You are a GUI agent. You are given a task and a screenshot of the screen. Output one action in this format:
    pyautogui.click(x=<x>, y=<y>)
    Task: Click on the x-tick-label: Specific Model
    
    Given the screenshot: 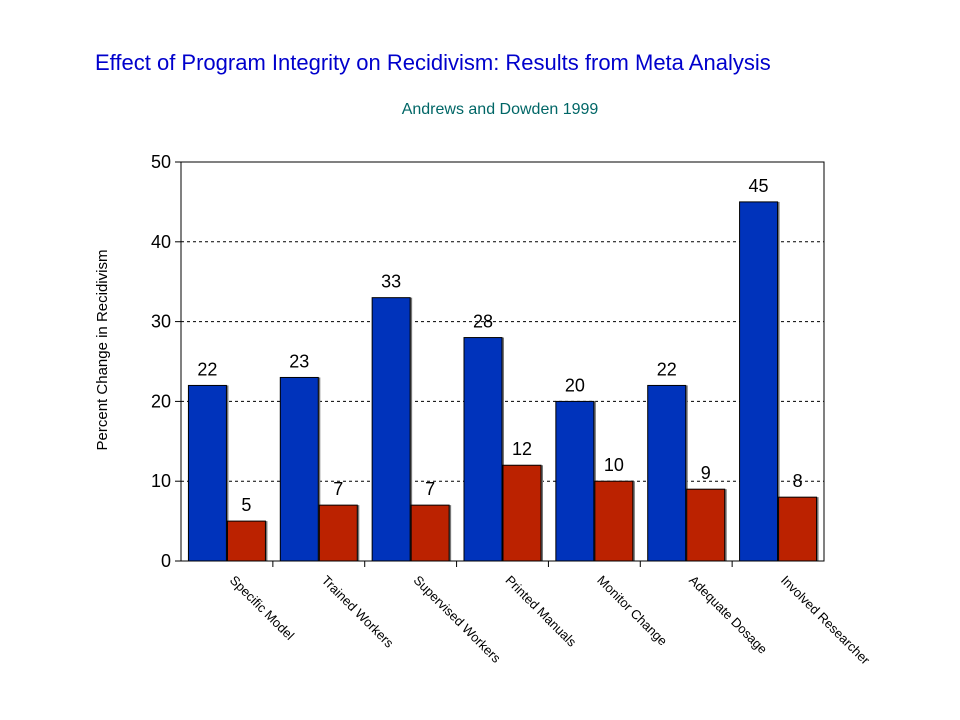 What is the action you would take?
    pyautogui.click(x=262, y=608)
    